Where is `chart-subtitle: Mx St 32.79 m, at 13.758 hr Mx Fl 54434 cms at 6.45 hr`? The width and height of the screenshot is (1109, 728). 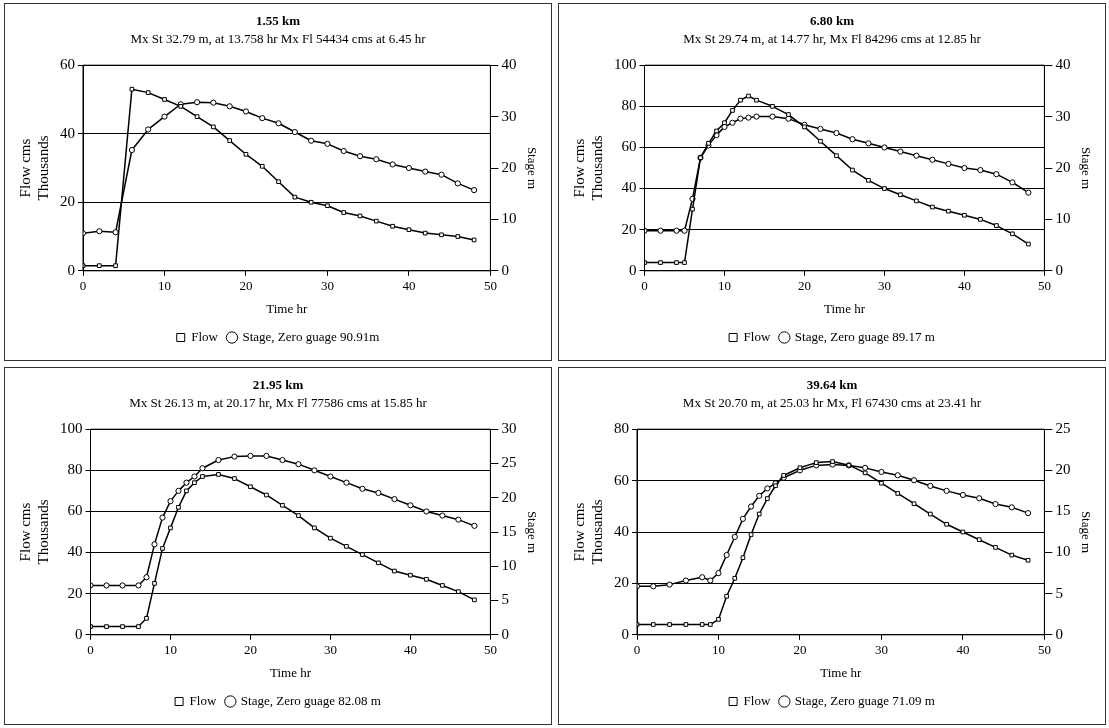
chart-subtitle: Mx St 32.79 m, at 13.758 hr Mx Fl 54434 cms at 6.45 hr is located at coordinates (278, 38).